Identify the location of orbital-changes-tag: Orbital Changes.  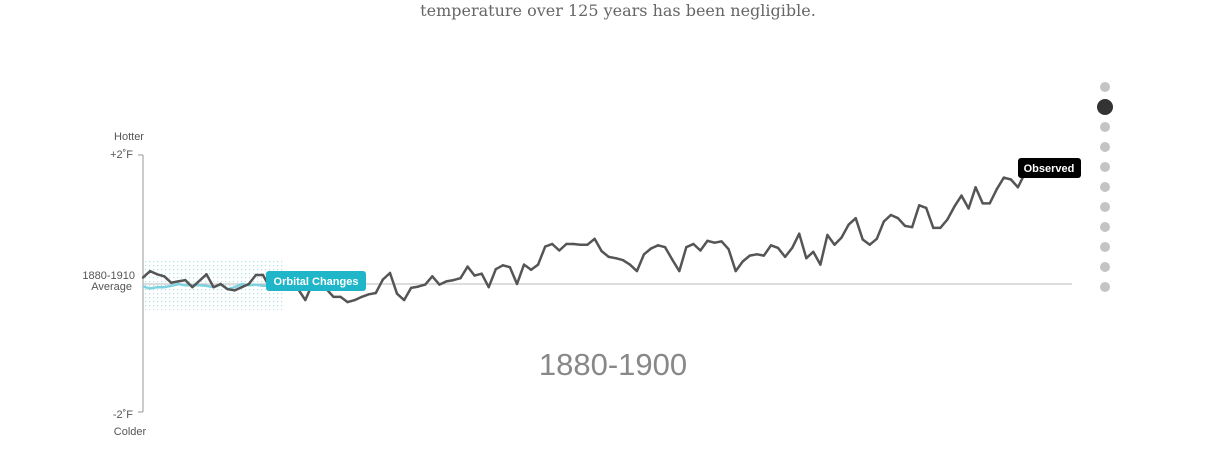
(316, 281).